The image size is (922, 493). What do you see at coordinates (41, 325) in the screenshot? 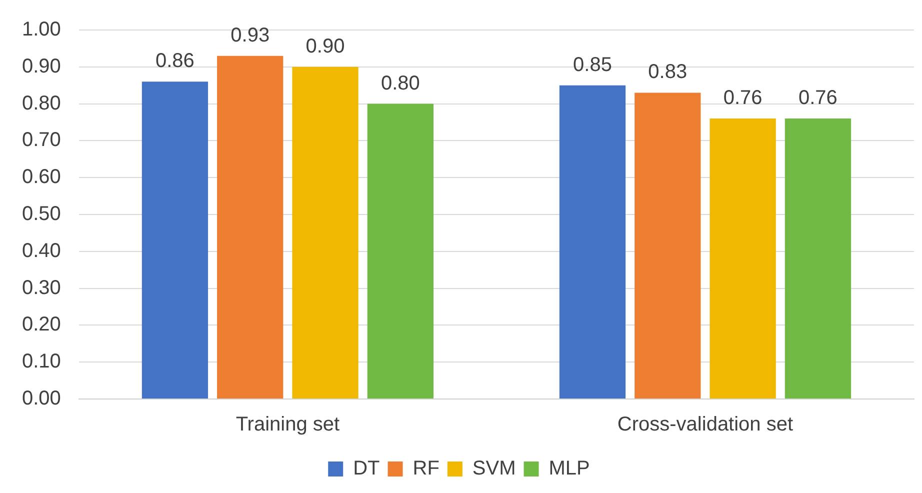
I see `y-tick-label: 0.20` at bounding box center [41, 325].